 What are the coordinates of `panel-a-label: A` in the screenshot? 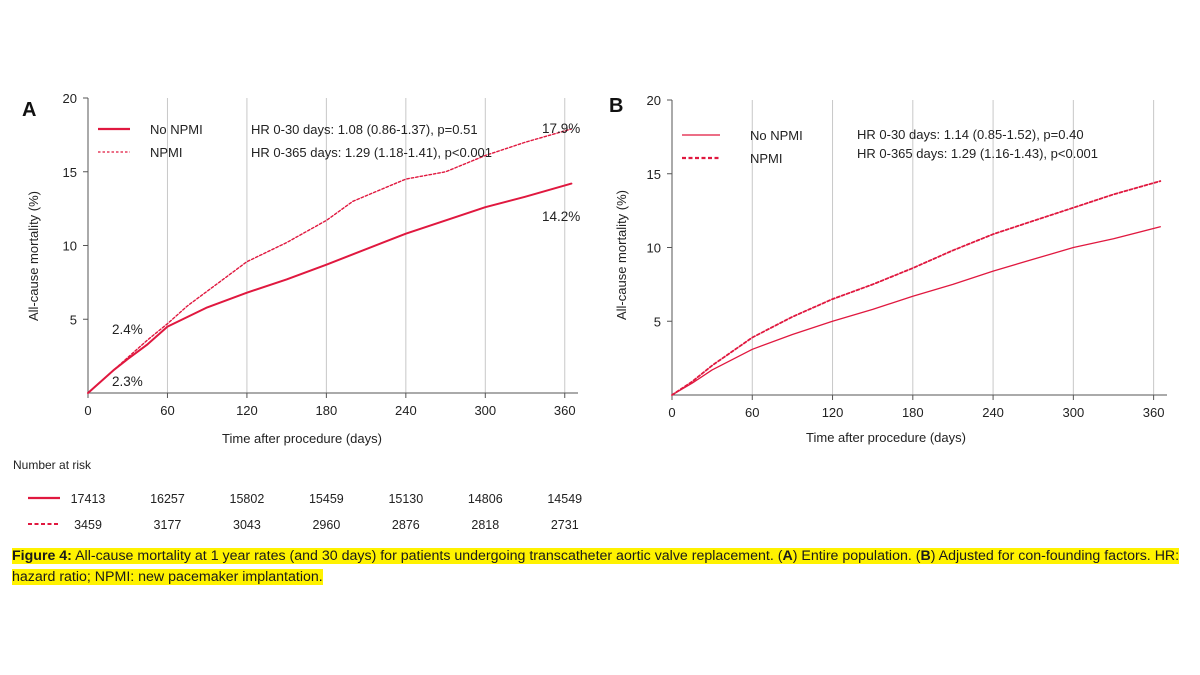 It's located at (29, 110).